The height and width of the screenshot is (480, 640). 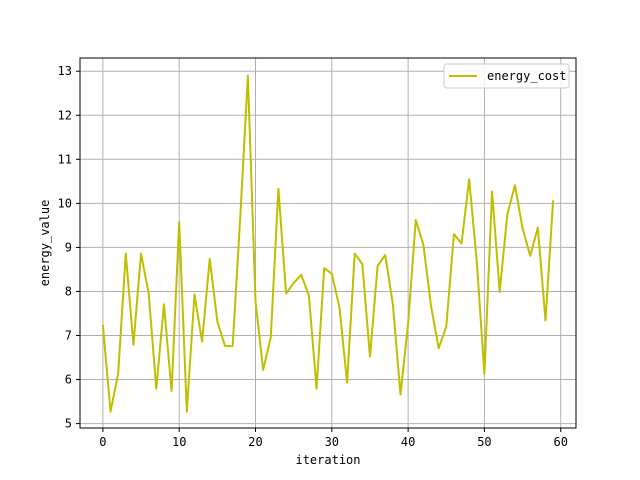 I want to click on x-tick-label: 10, so click(x=179, y=442).